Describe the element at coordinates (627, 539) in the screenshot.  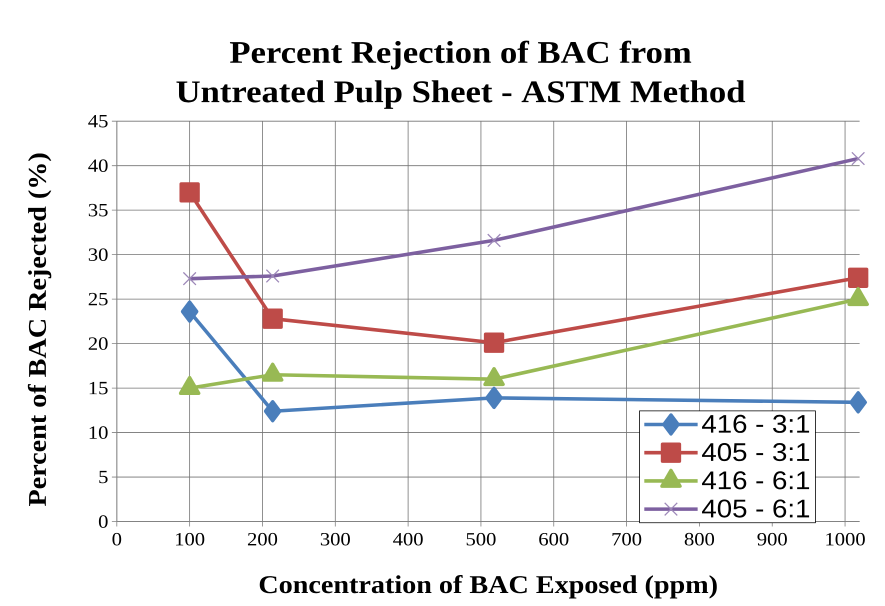
I see `x-tick-label: 700` at that location.